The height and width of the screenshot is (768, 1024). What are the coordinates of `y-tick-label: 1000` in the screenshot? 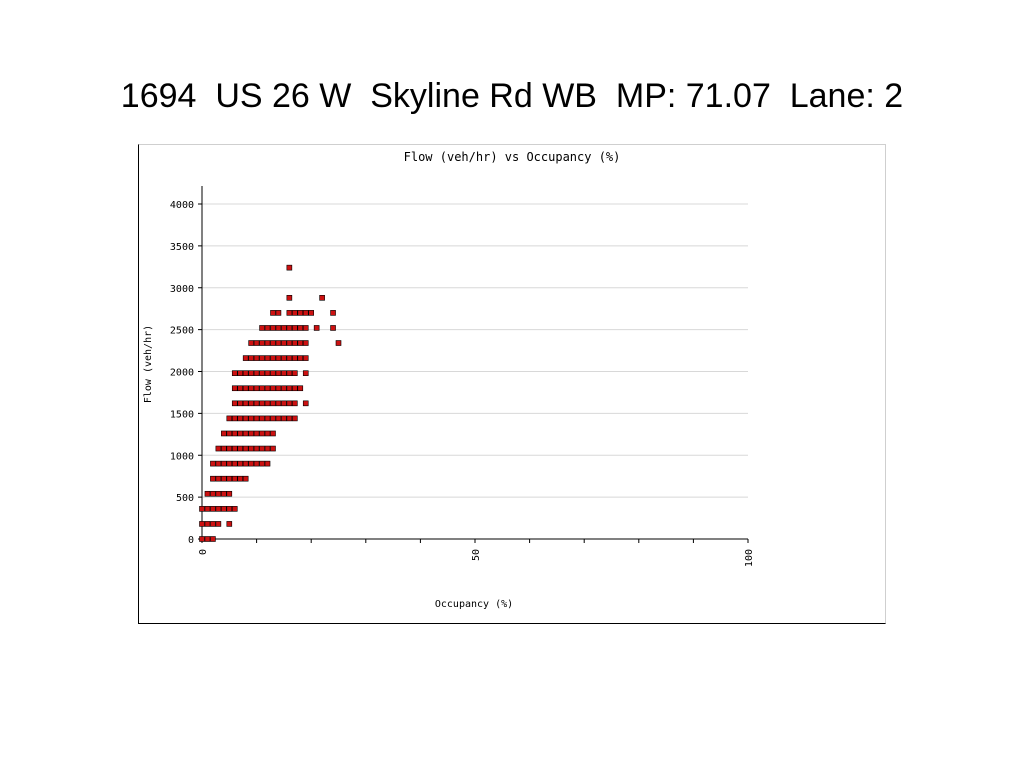 It's located at (182, 456).